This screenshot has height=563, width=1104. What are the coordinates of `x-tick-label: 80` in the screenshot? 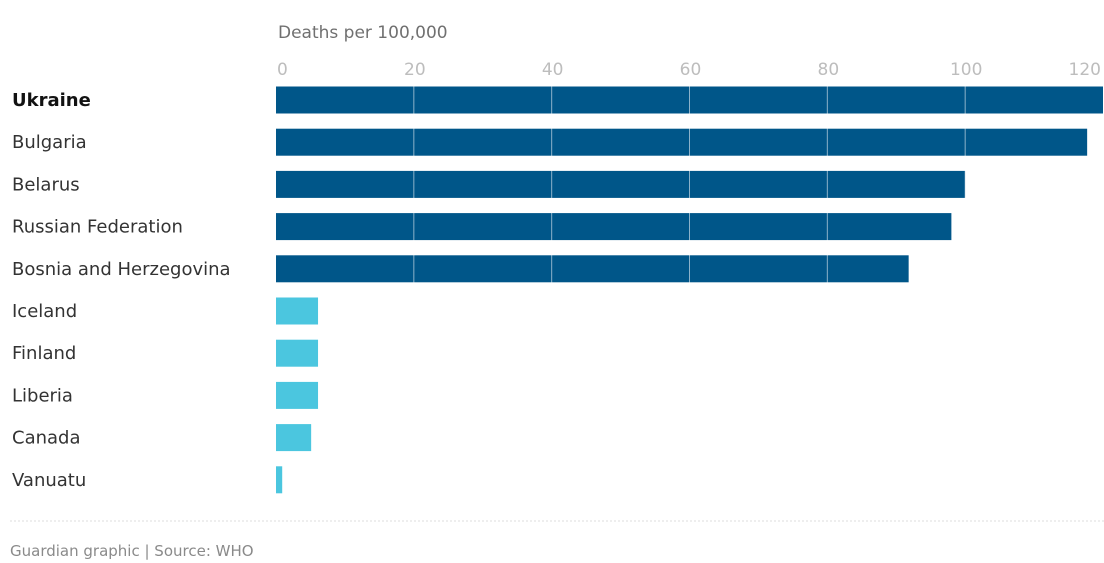 It's located at (829, 70).